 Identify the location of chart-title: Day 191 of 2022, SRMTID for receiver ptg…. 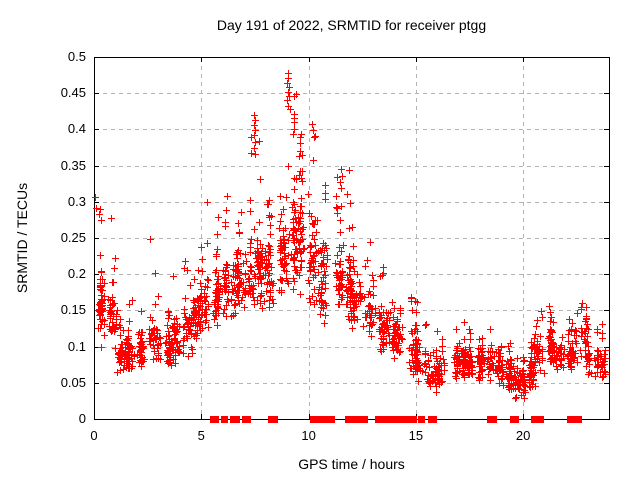
(351, 25).